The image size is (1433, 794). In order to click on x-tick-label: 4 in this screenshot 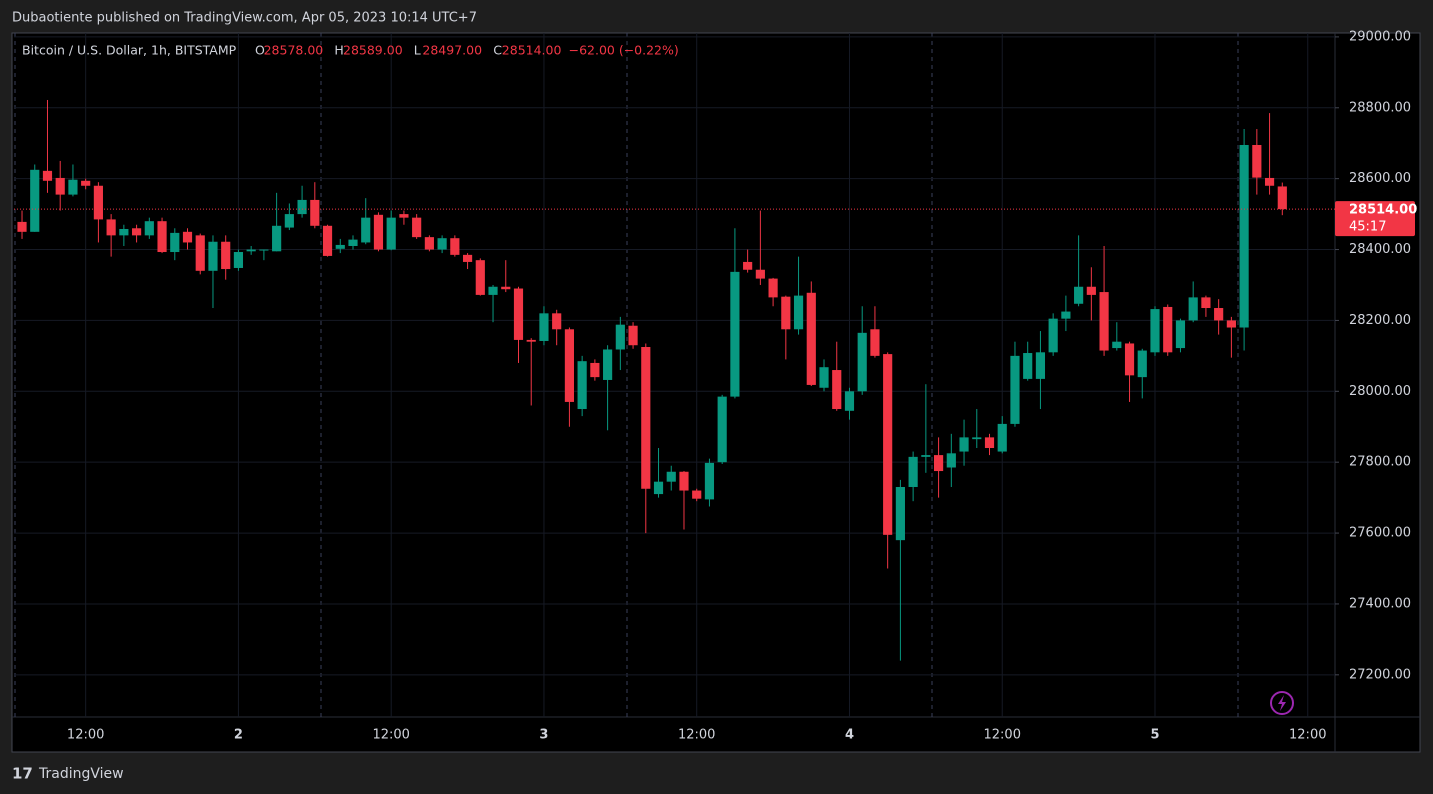, I will do `click(849, 735)`.